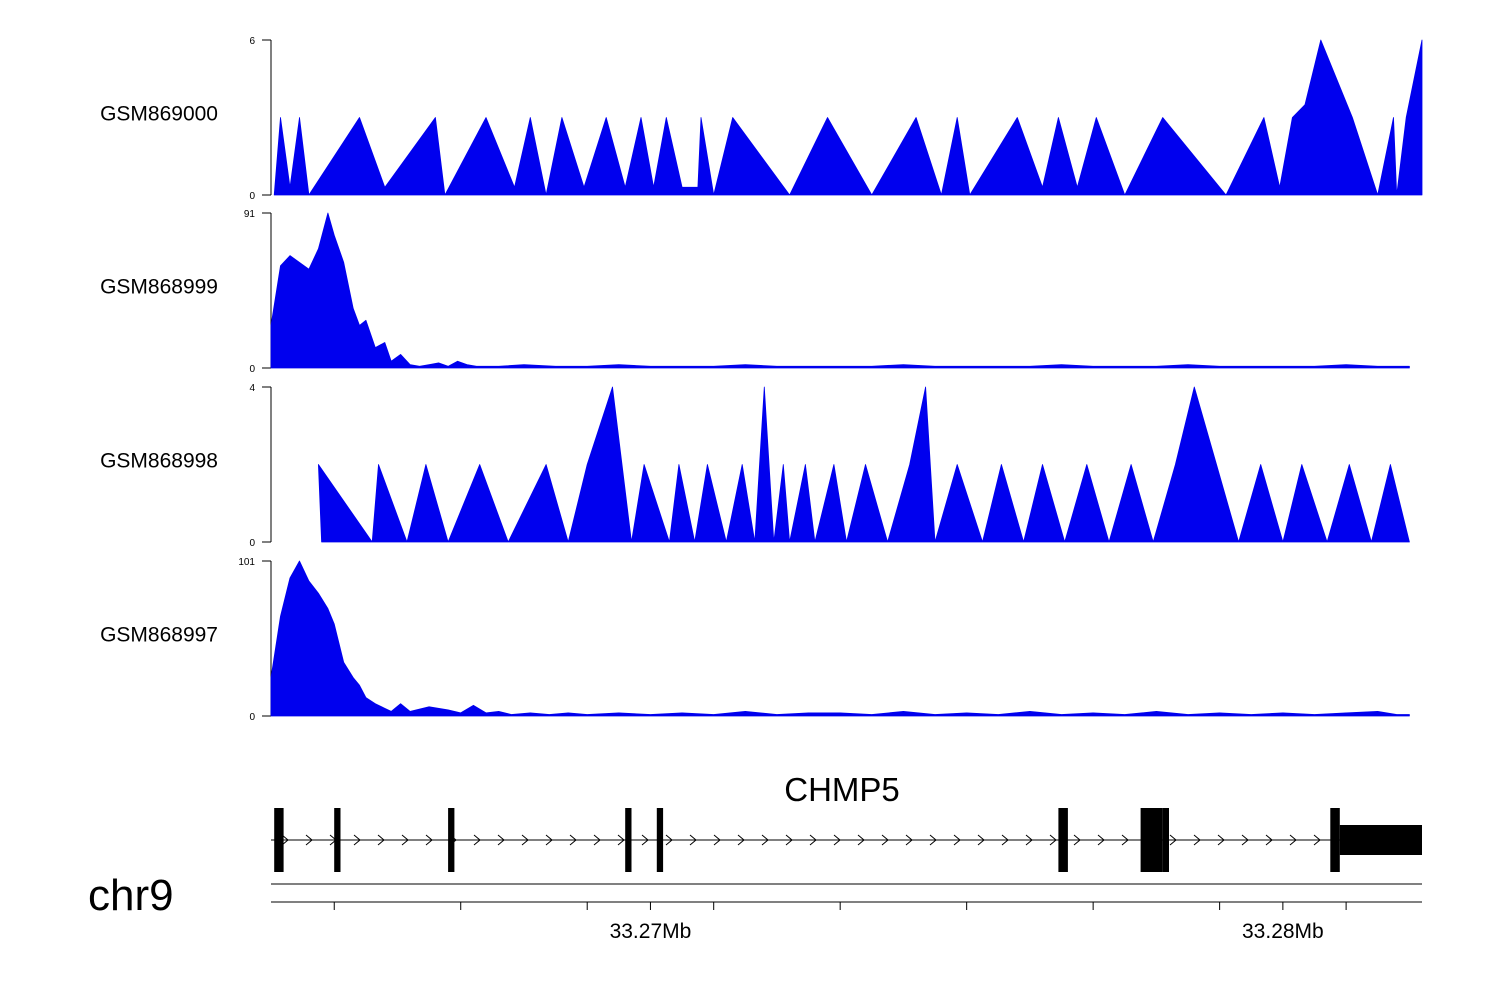 This screenshot has width=1500, height=985. What do you see at coordinates (246, 562) in the screenshot?
I see `y-tick-label-max: 101` at bounding box center [246, 562].